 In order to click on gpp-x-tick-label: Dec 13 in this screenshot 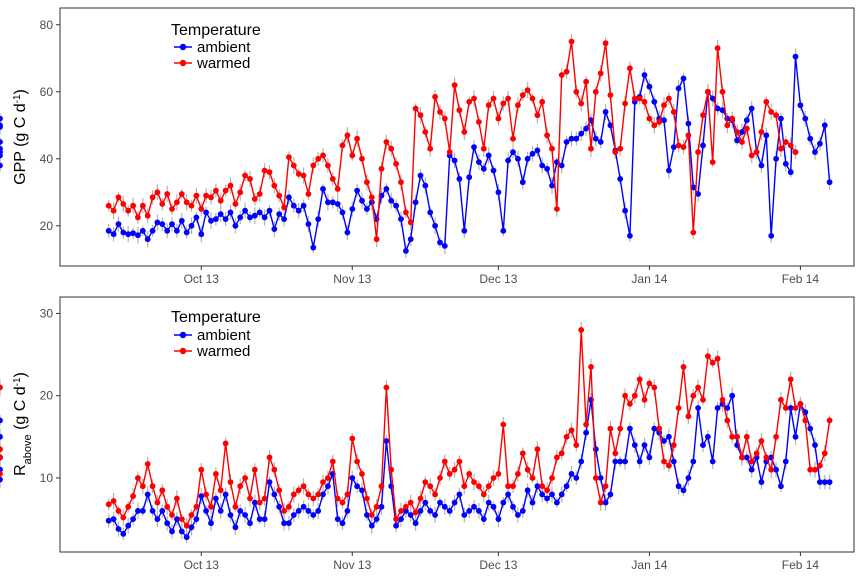, I will do `click(498, 279)`.